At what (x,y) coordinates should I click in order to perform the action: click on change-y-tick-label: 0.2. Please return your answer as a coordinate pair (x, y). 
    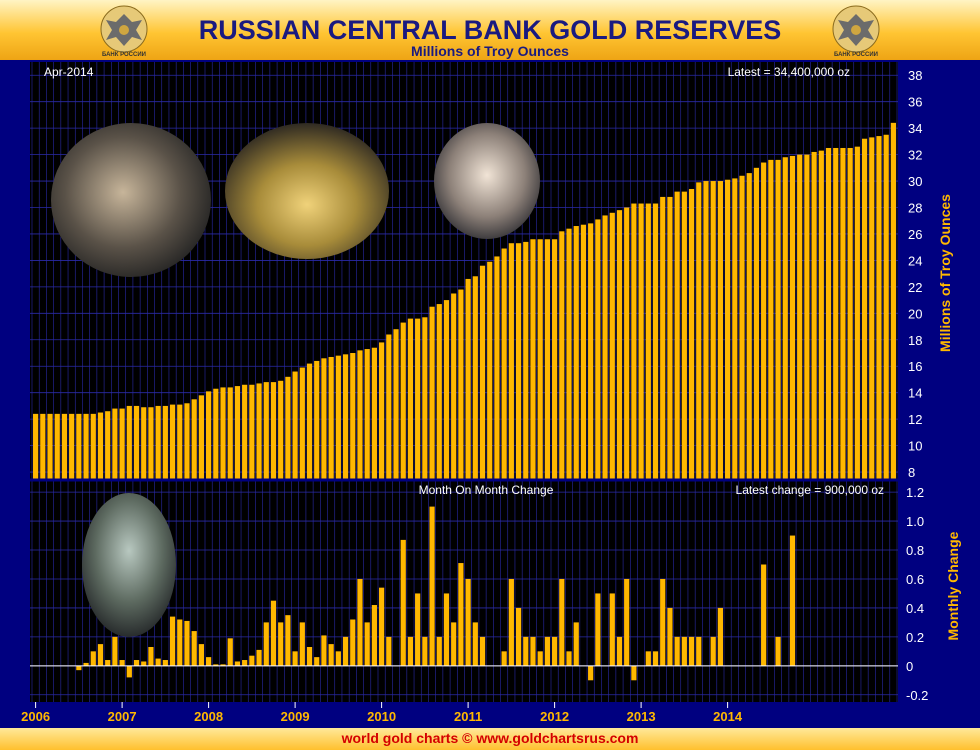
    Looking at the image, I should click on (915, 637).